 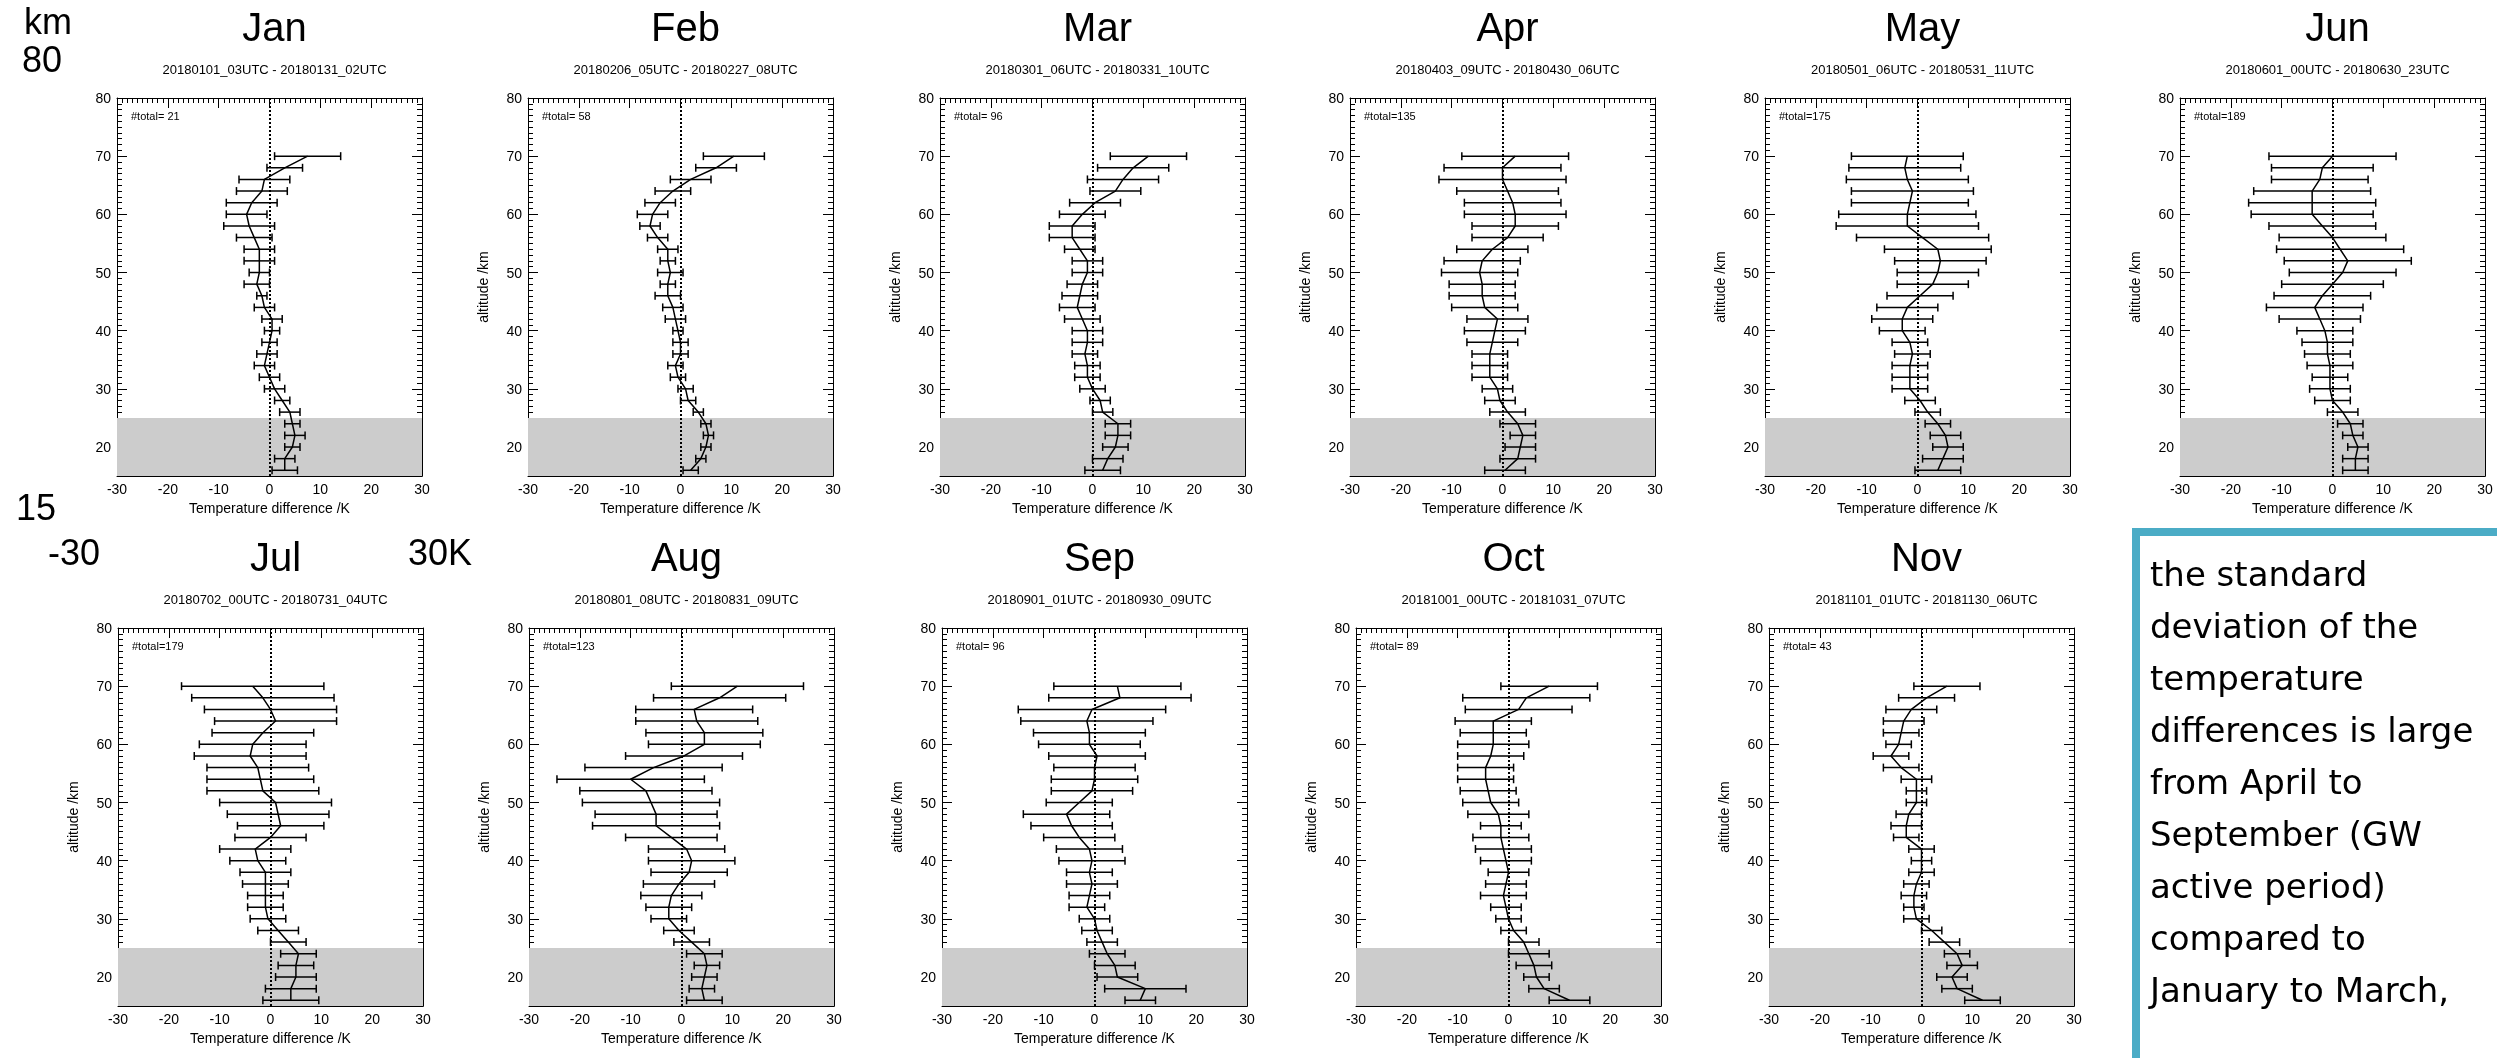 I want to click on chart-title: Jul, so click(x=275, y=557).